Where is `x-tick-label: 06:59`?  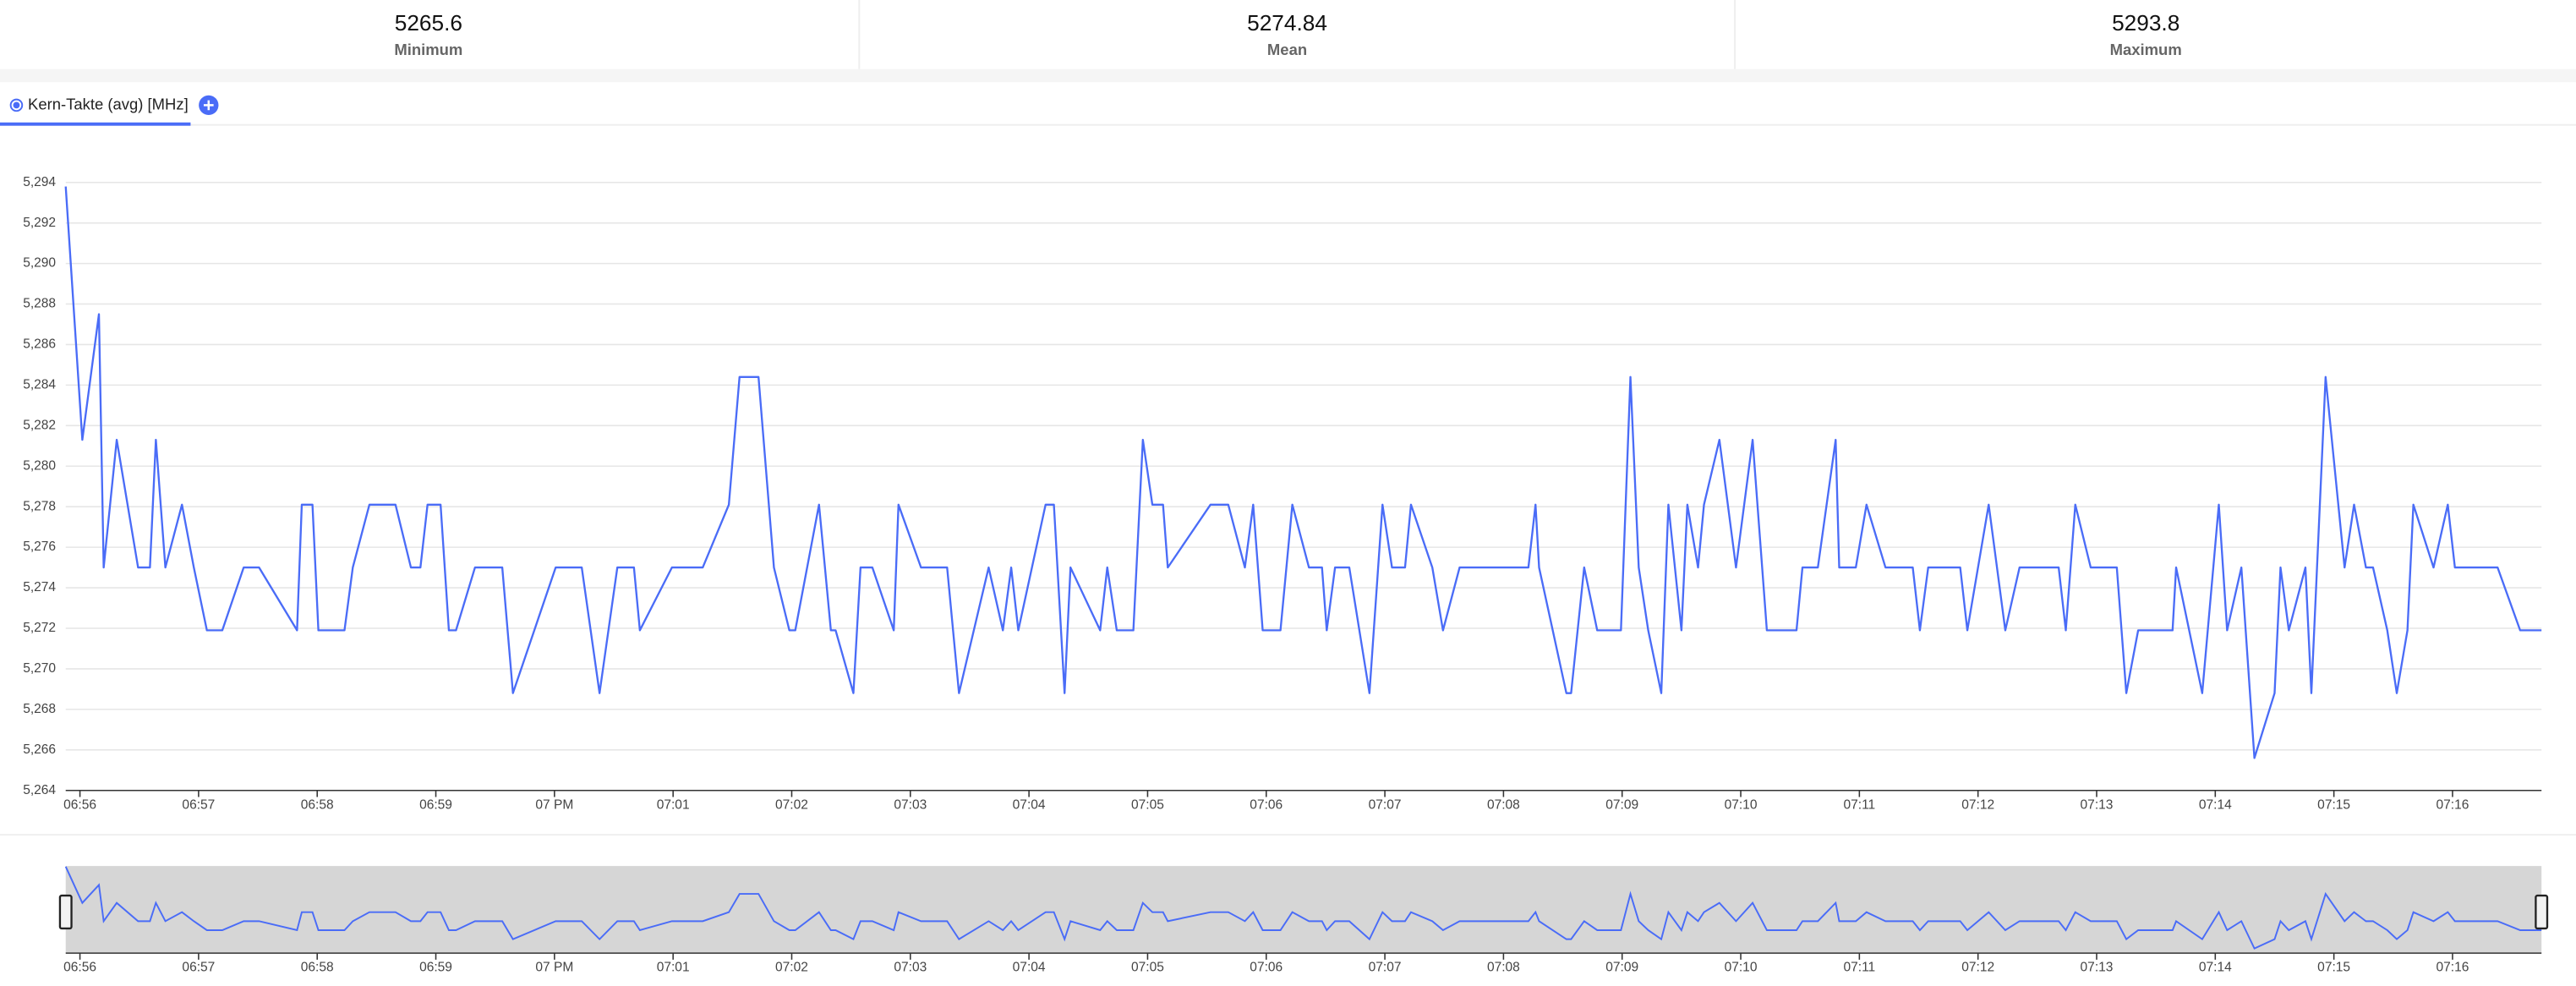 x-tick-label: 06:59 is located at coordinates (436, 804).